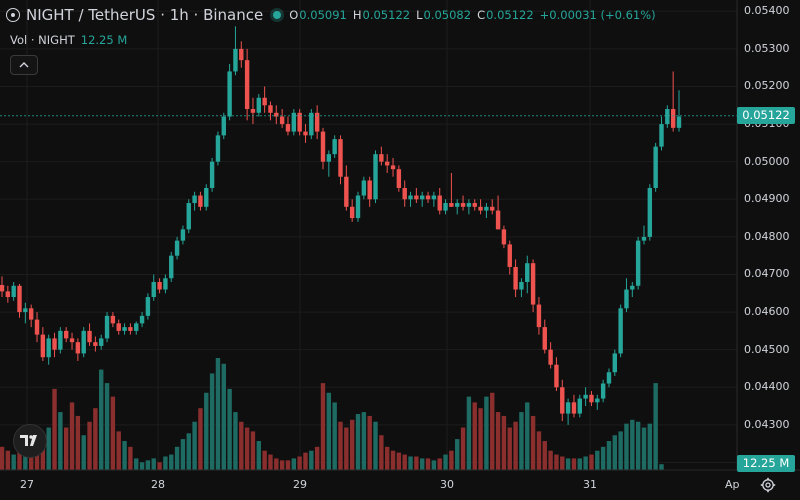 The width and height of the screenshot is (800, 500). Describe the element at coordinates (30, 441) in the screenshot. I see `tradingview-logo-icon` at that location.